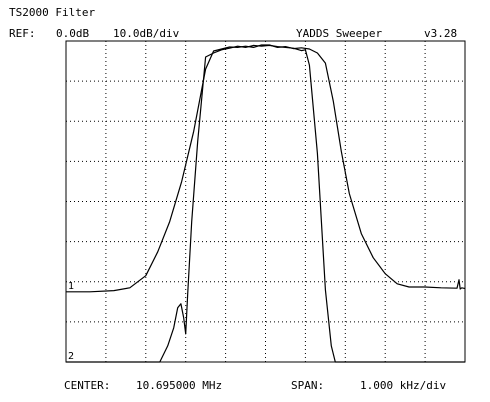 This screenshot has height=402, width=490. What do you see at coordinates (308, 385) in the screenshot?
I see `span-label: SPAN:` at bounding box center [308, 385].